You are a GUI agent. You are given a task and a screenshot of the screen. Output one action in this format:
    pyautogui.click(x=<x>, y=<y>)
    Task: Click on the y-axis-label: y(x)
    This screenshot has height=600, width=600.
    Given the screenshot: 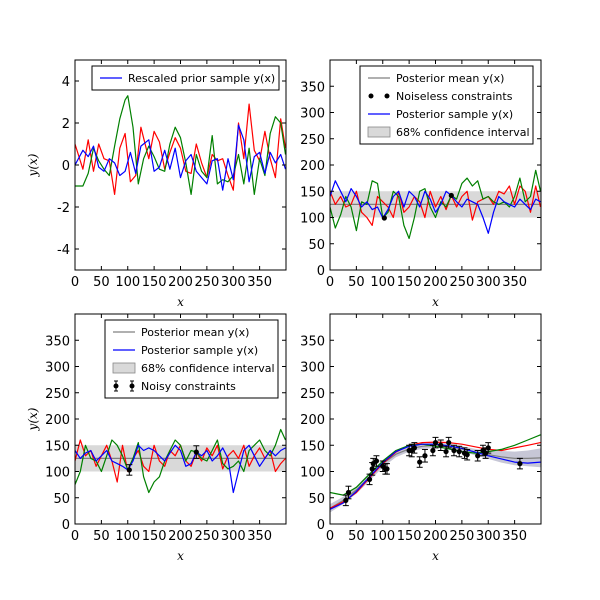 What is the action you would take?
    pyautogui.click(x=33, y=165)
    